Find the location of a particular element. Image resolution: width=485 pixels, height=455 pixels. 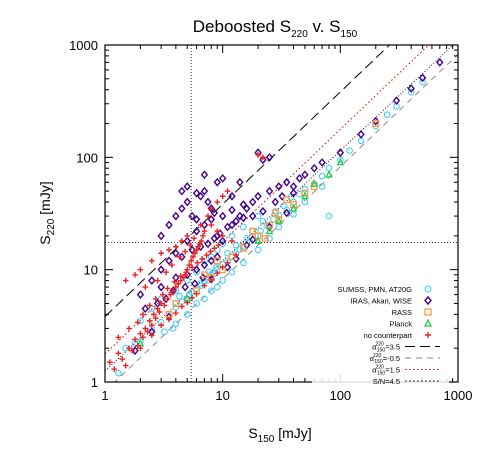

y-axis-label: S220 [mJy] is located at coordinates (47, 212).